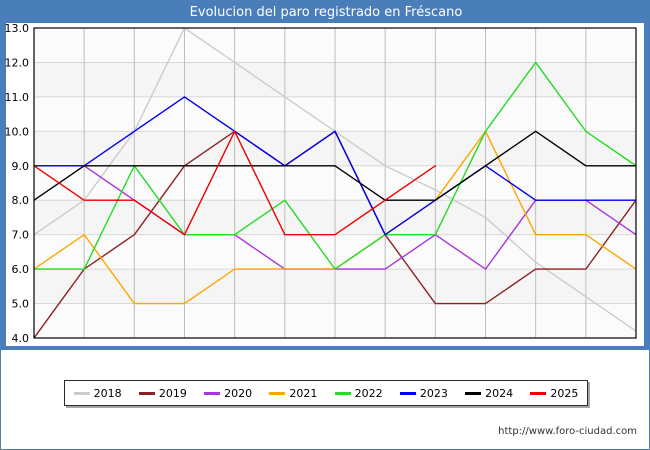  I want to click on legend-item-2025: 2025, so click(554, 393).